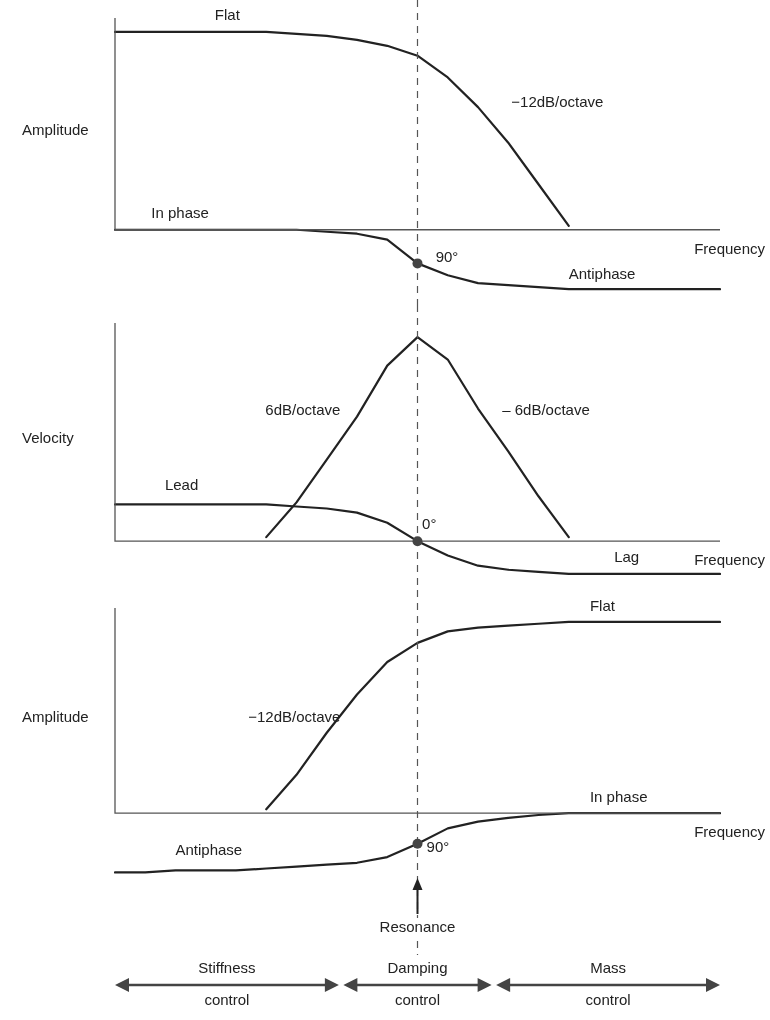 The image size is (770, 1020). I want to click on text: Stiffness control, so click(227, 984).